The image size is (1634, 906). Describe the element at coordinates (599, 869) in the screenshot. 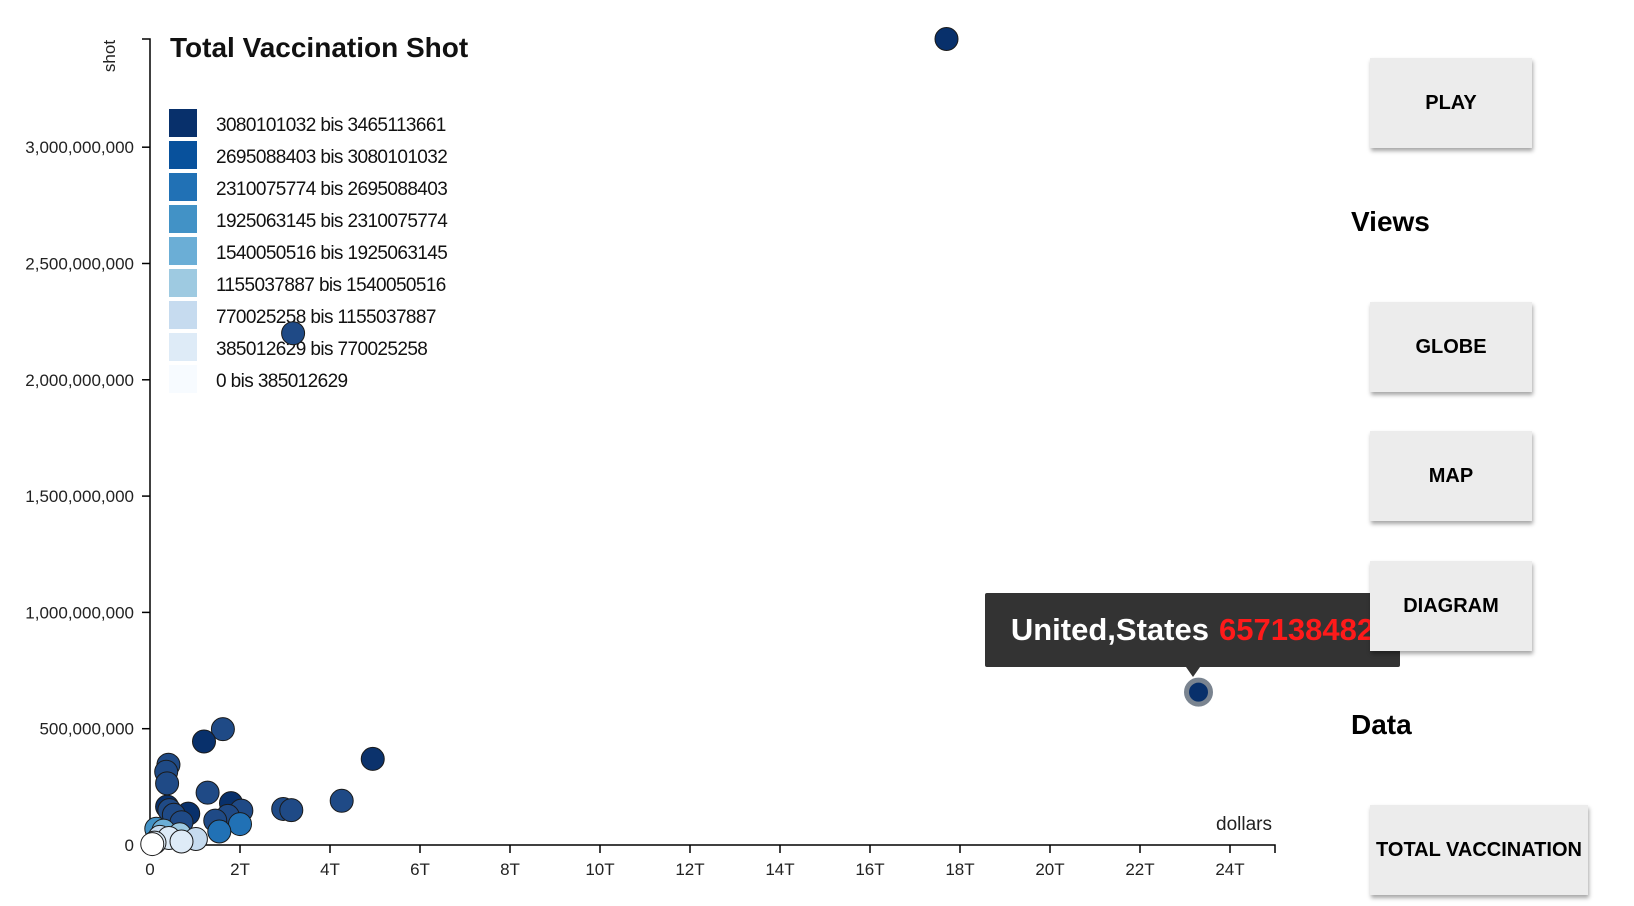

I see `x-tick-label: 10T` at that location.